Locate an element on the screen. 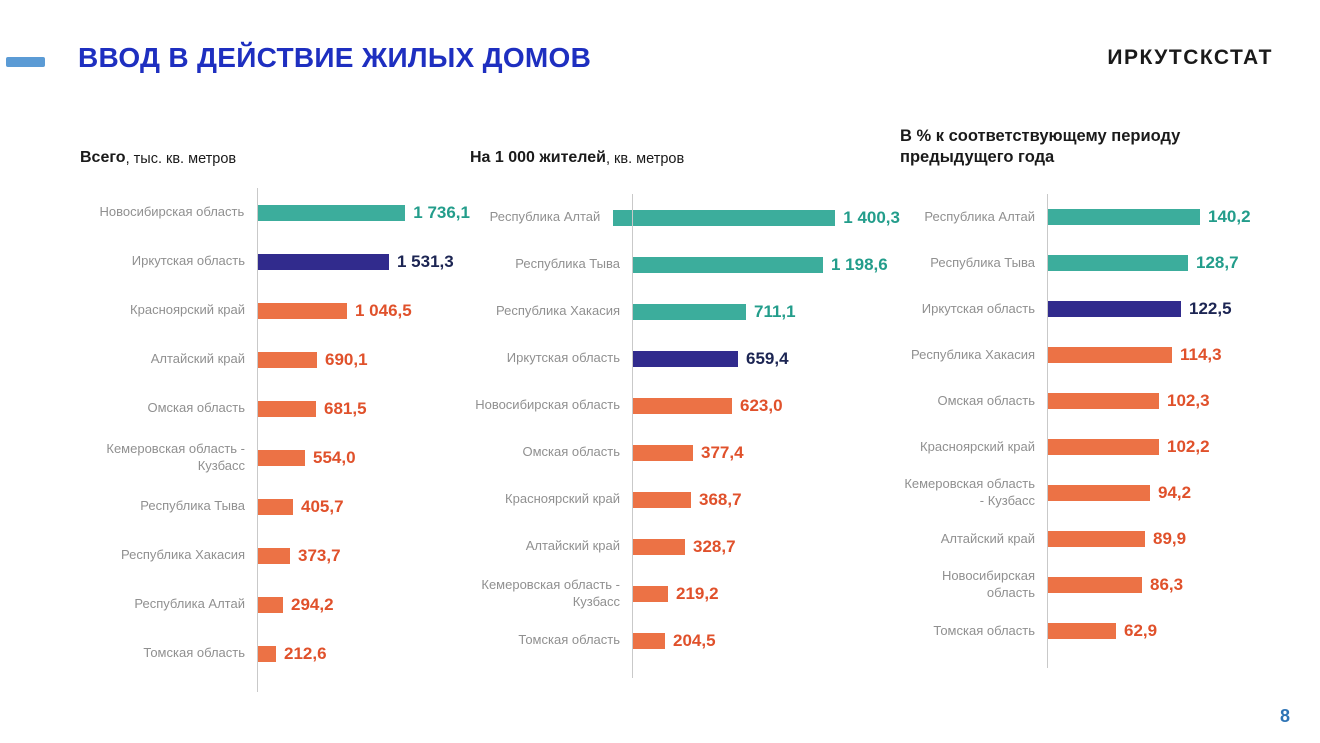 The image size is (1320, 743). chart-row: Красноярский край 102,2 is located at coordinates (1090, 447).